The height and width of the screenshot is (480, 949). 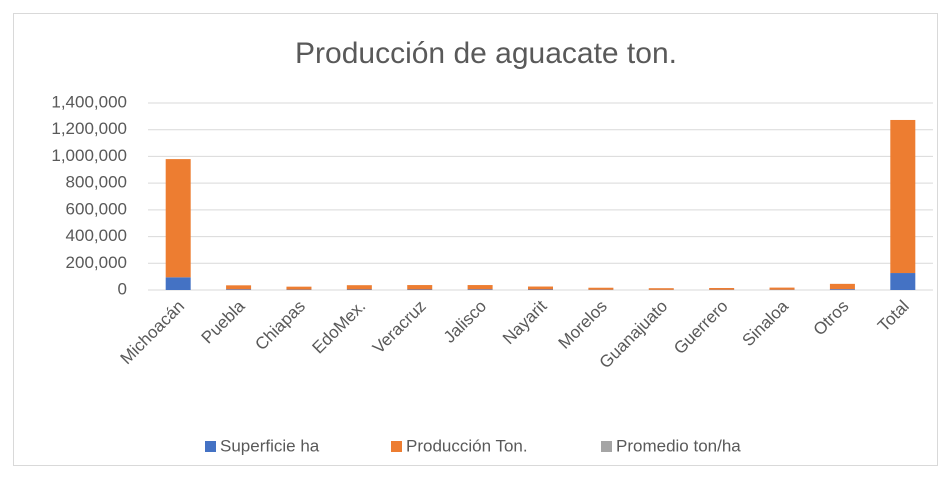 What do you see at coordinates (96, 235) in the screenshot?
I see `y-tick-label: 400,000` at bounding box center [96, 235].